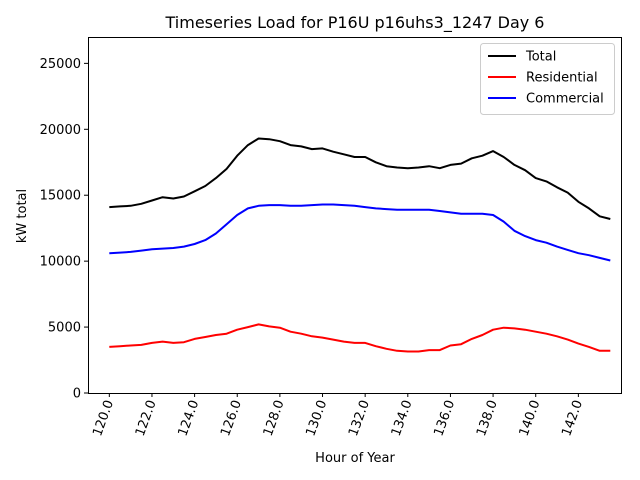 This screenshot has width=640, height=480. What do you see at coordinates (565, 99) in the screenshot?
I see `legend-label-commercial: Commercial` at bounding box center [565, 99].